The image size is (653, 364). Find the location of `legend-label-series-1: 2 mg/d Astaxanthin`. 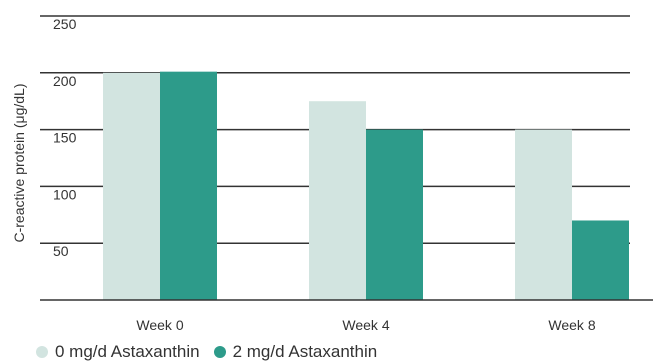

legend-label-series-1: 2 mg/d Astaxanthin is located at coordinates (305, 351).